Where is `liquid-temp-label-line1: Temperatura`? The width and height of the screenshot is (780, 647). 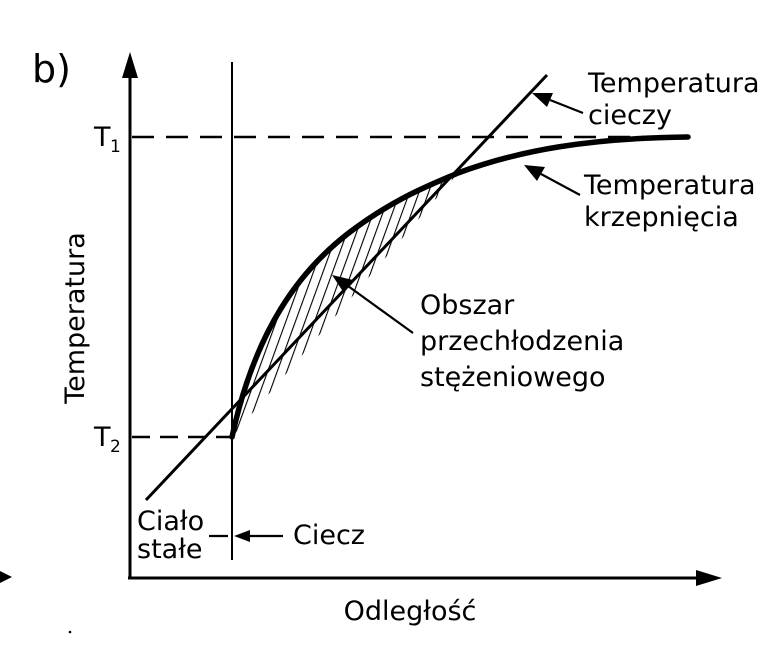
liquid-temp-label-line1: Temperatura is located at coordinates (673, 83).